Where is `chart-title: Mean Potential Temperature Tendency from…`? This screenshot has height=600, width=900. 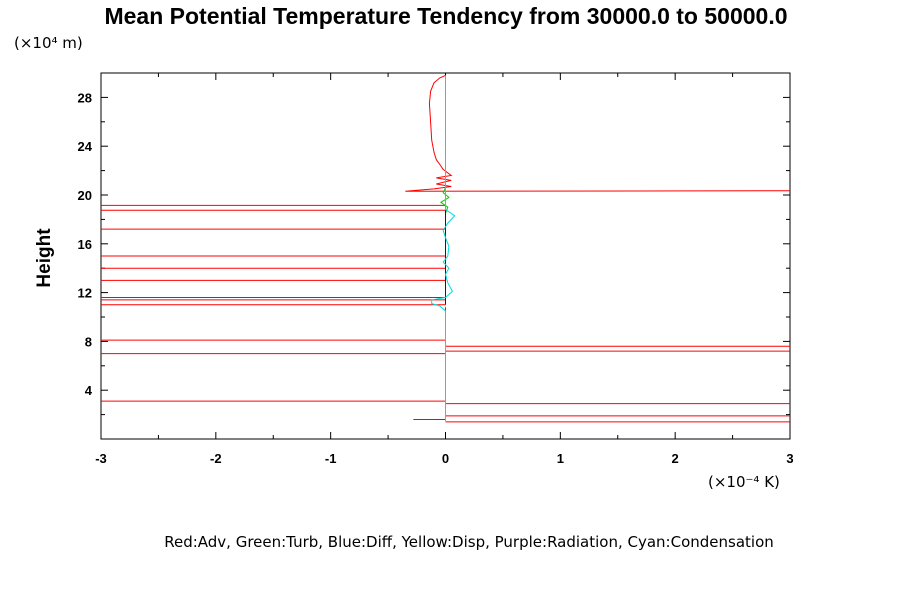
chart-title: Mean Potential Temperature Tendency from… is located at coordinates (445, 16).